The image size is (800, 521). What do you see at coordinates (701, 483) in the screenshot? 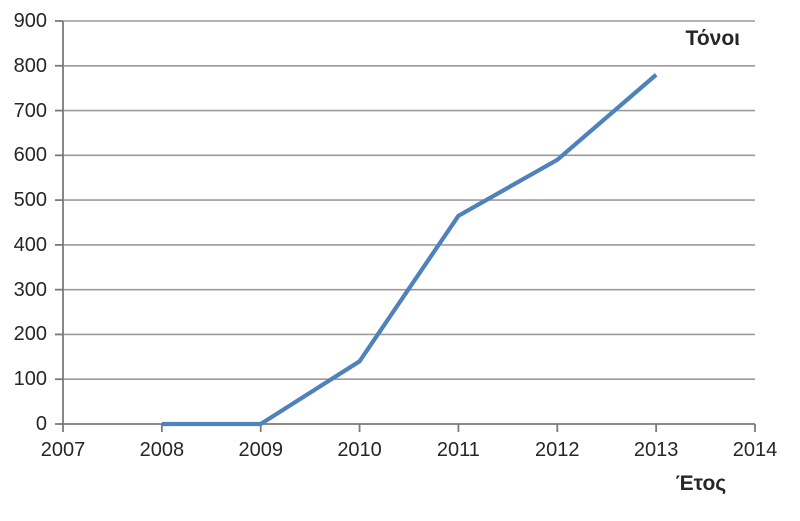
I see `x-axis-title: Έτος` at bounding box center [701, 483].